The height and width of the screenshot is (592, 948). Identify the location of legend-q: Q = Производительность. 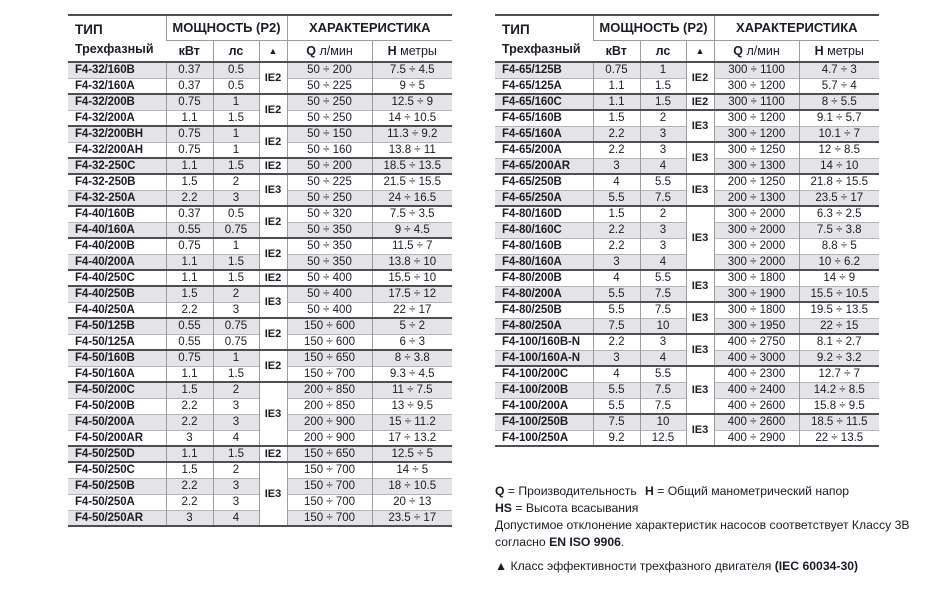
(570, 491).